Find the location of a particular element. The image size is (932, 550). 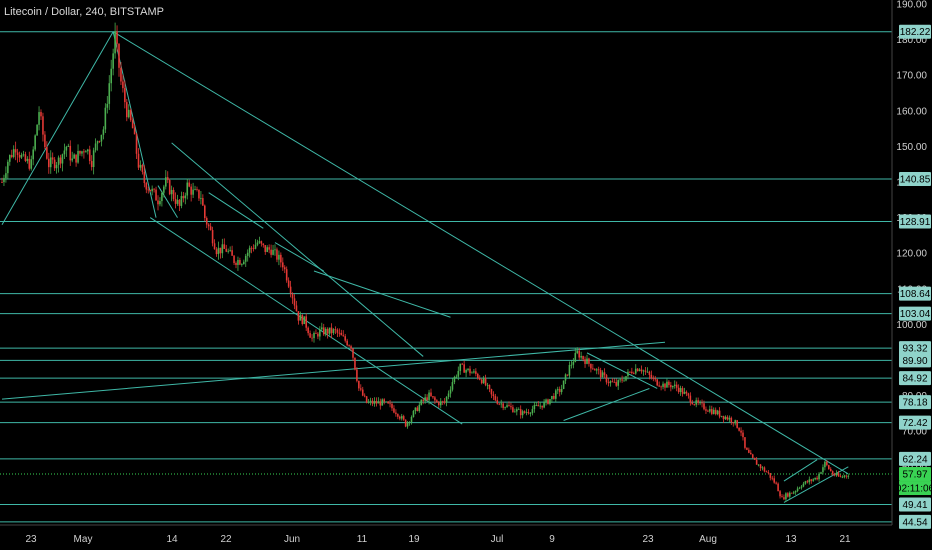

price-tick-label: 70.00 is located at coordinates (914, 432).